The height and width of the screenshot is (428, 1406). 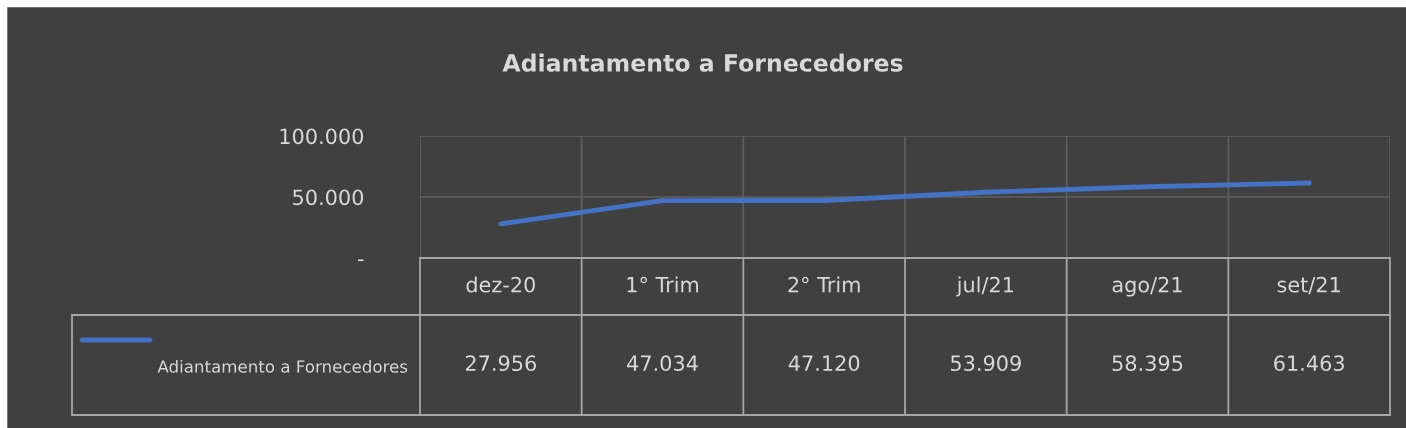 I want to click on x-tick-label: ago/21, so click(x=1147, y=286).